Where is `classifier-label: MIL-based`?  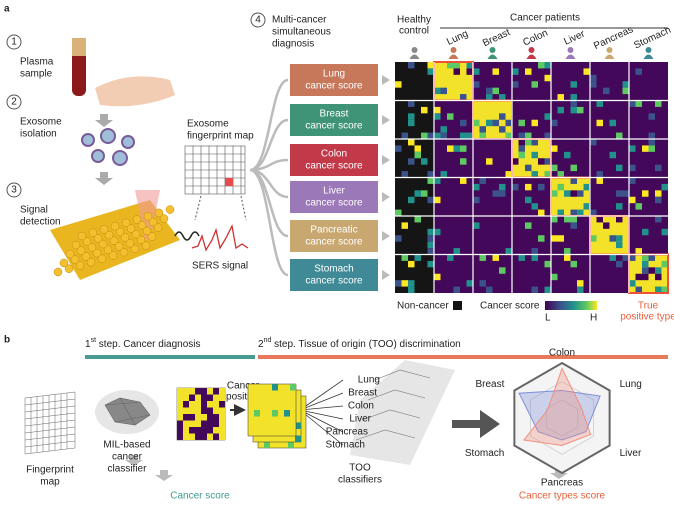 classifier-label: MIL-based is located at coordinates (126, 445).